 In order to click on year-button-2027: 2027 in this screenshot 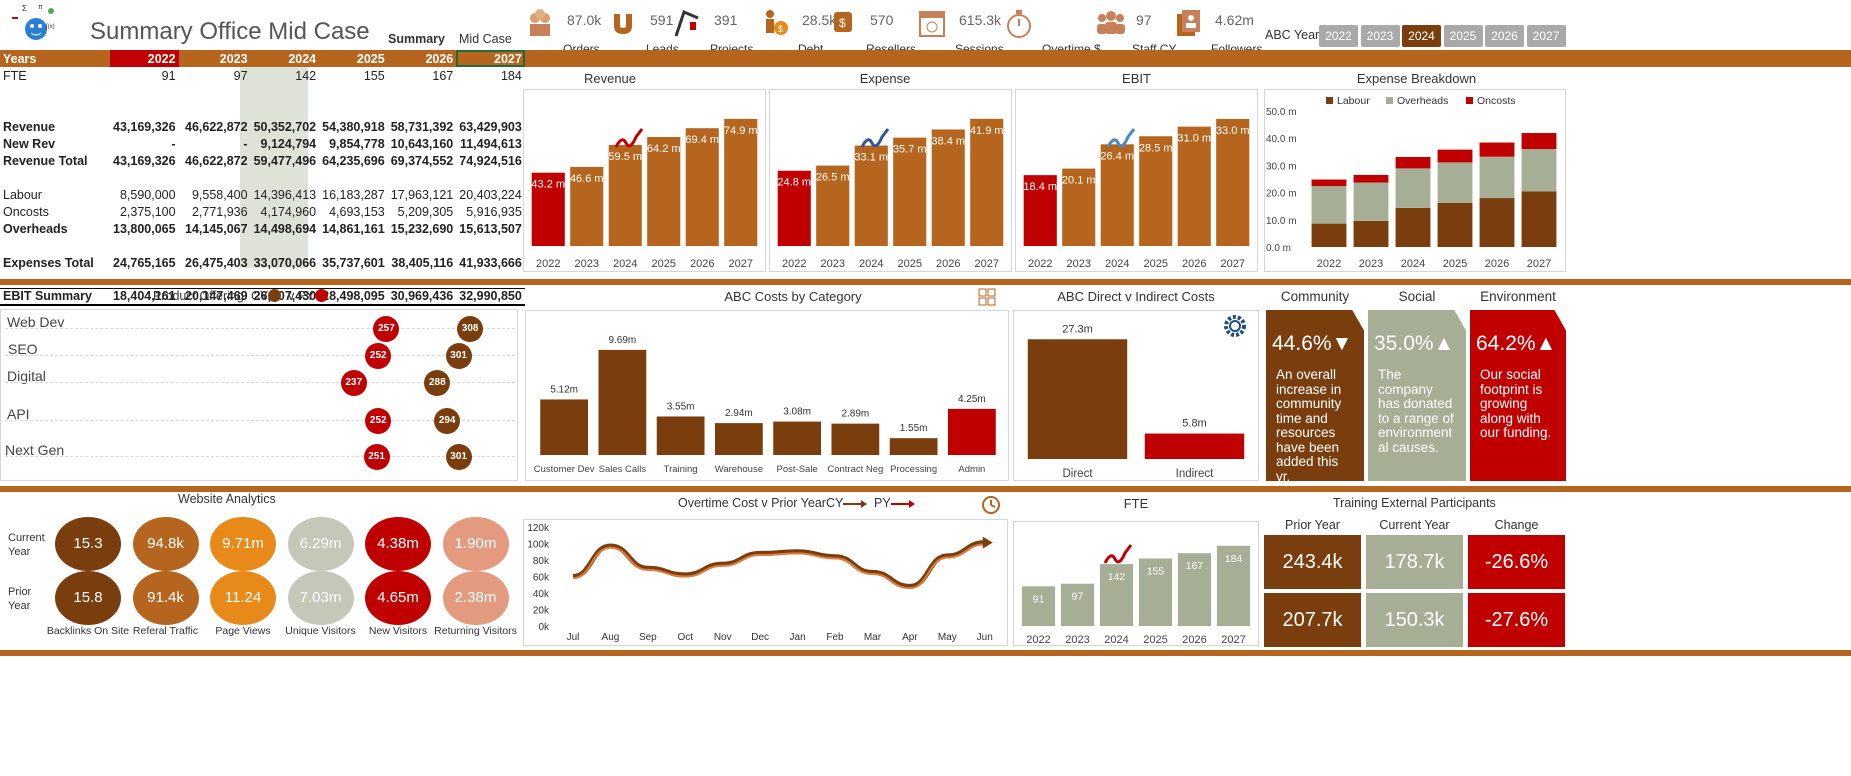, I will do `click(1546, 36)`.